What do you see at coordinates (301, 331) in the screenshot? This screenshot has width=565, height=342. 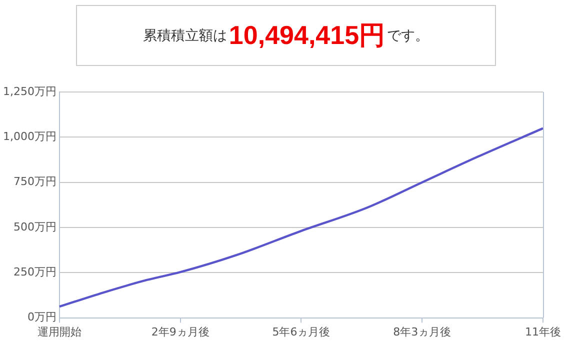 I see `x-tick-label: 5年6ヵ月後` at bounding box center [301, 331].